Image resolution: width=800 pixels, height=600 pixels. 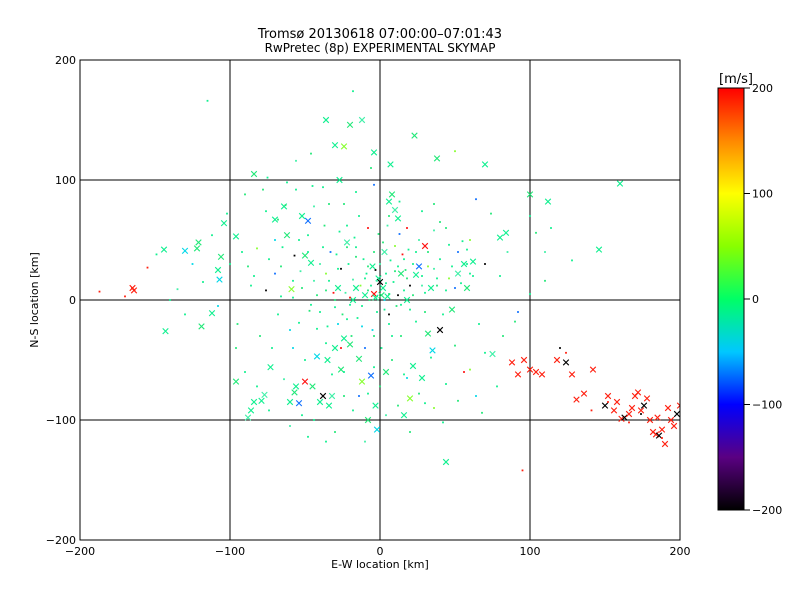 I want to click on colorbar, so click(x=731, y=299).